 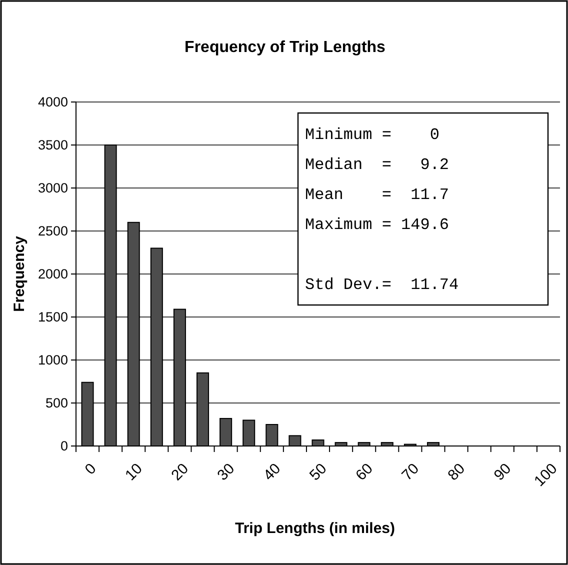 I want to click on y-tick-label: 4000, so click(x=53, y=102).